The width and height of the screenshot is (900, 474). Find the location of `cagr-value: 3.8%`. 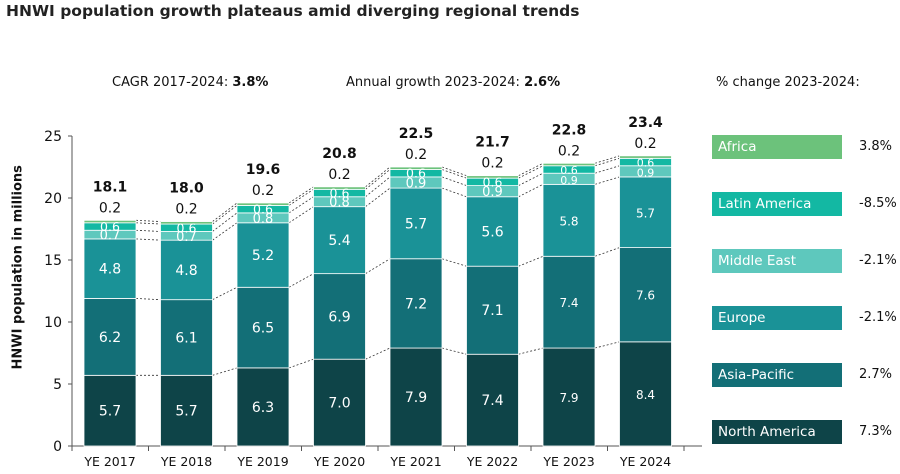

cagr-value: 3.8% is located at coordinates (250, 82).